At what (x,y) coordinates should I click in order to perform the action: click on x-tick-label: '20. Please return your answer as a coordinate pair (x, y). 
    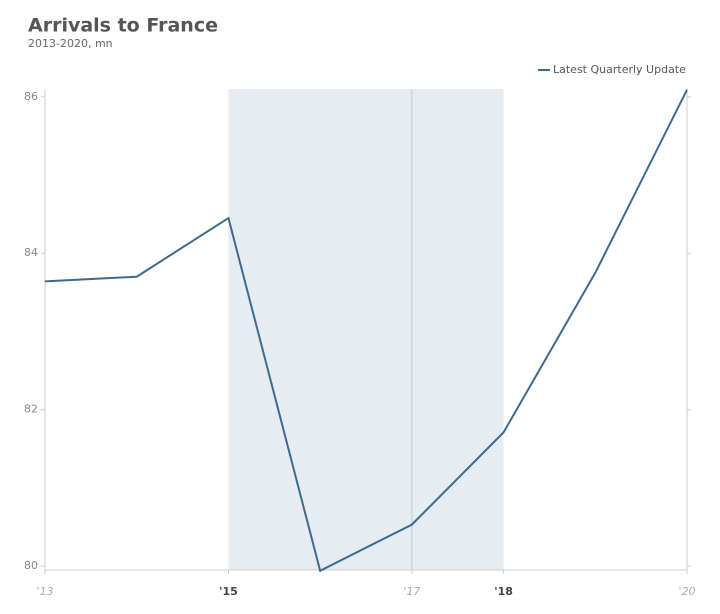
    Looking at the image, I should click on (686, 591).